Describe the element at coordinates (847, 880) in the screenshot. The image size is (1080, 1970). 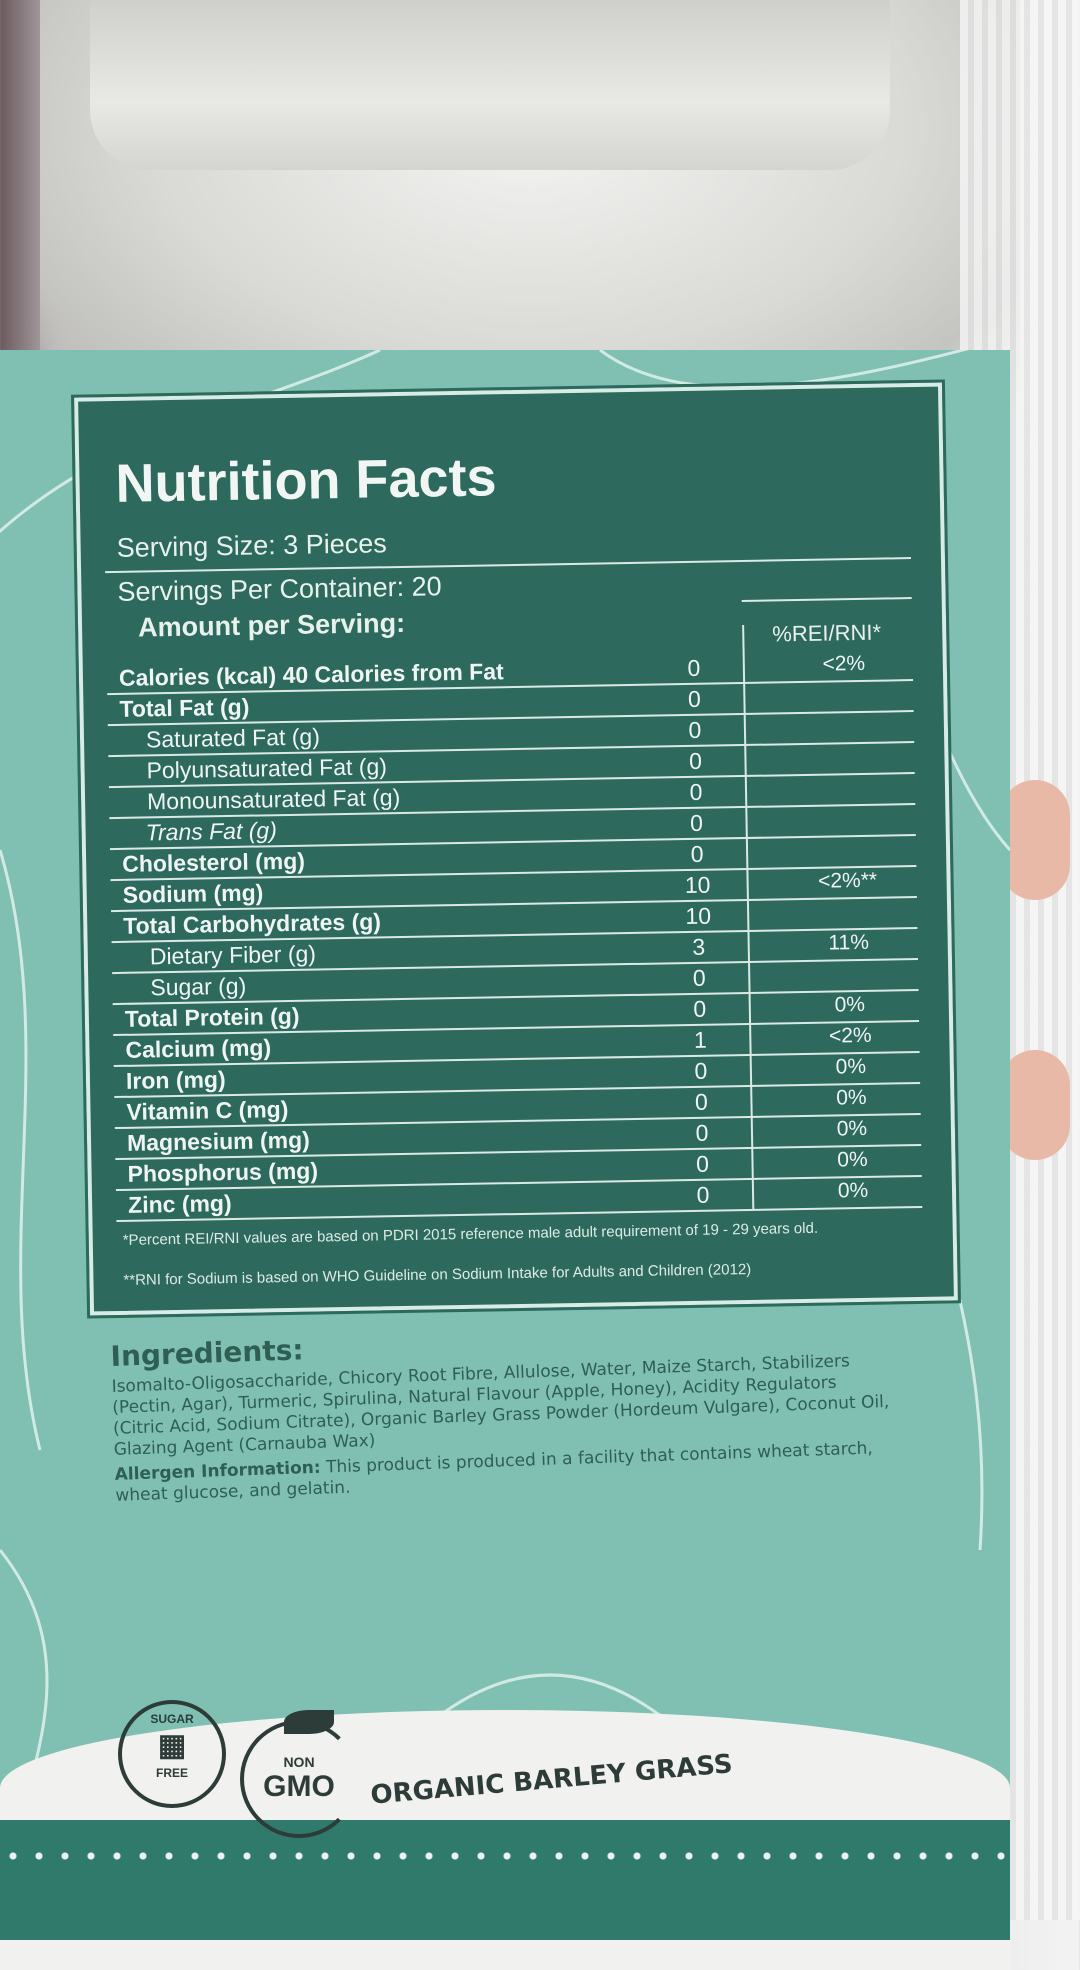
I see `nutrient-percent: <2%**` at that location.